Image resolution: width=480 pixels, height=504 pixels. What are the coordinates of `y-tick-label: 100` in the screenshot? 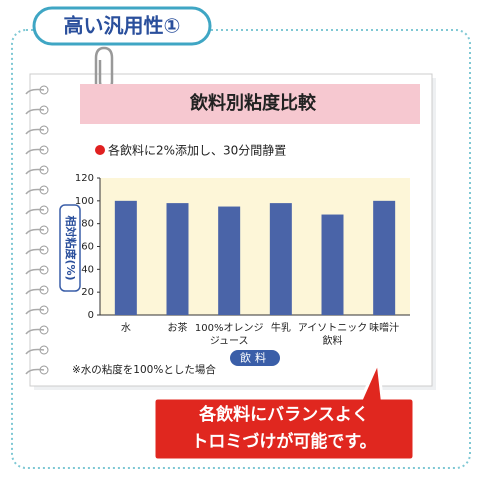 It's located at (84, 201).